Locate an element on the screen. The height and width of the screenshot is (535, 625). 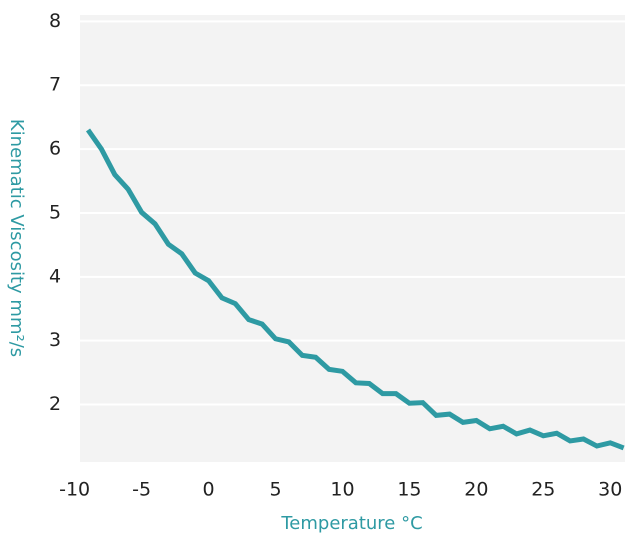
y-tick-label: 4 is located at coordinates (55, 276).